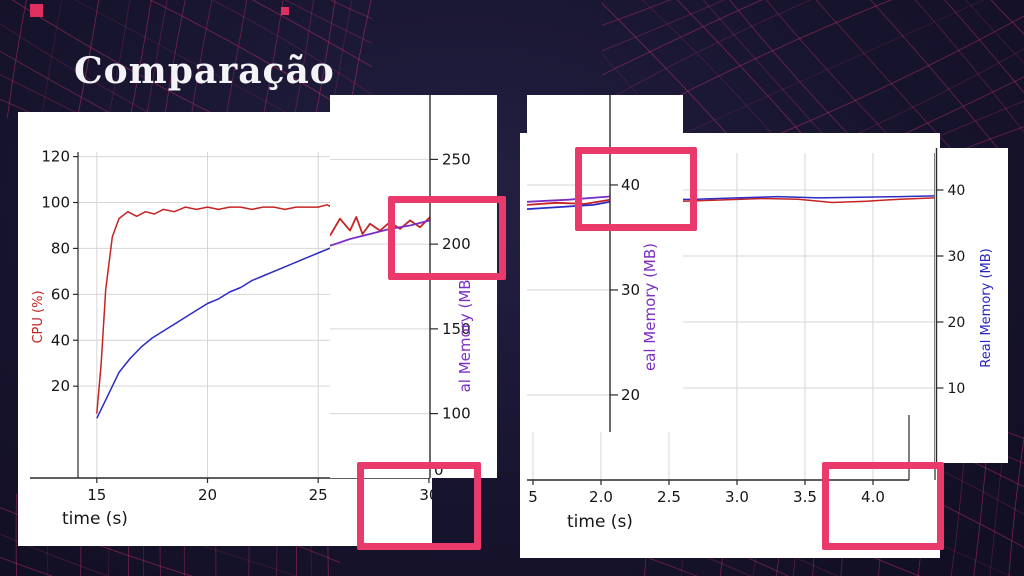  I want to click on right-zoom-overlay-card: 20 30 40 eal Memory (MB), so click(605, 263).